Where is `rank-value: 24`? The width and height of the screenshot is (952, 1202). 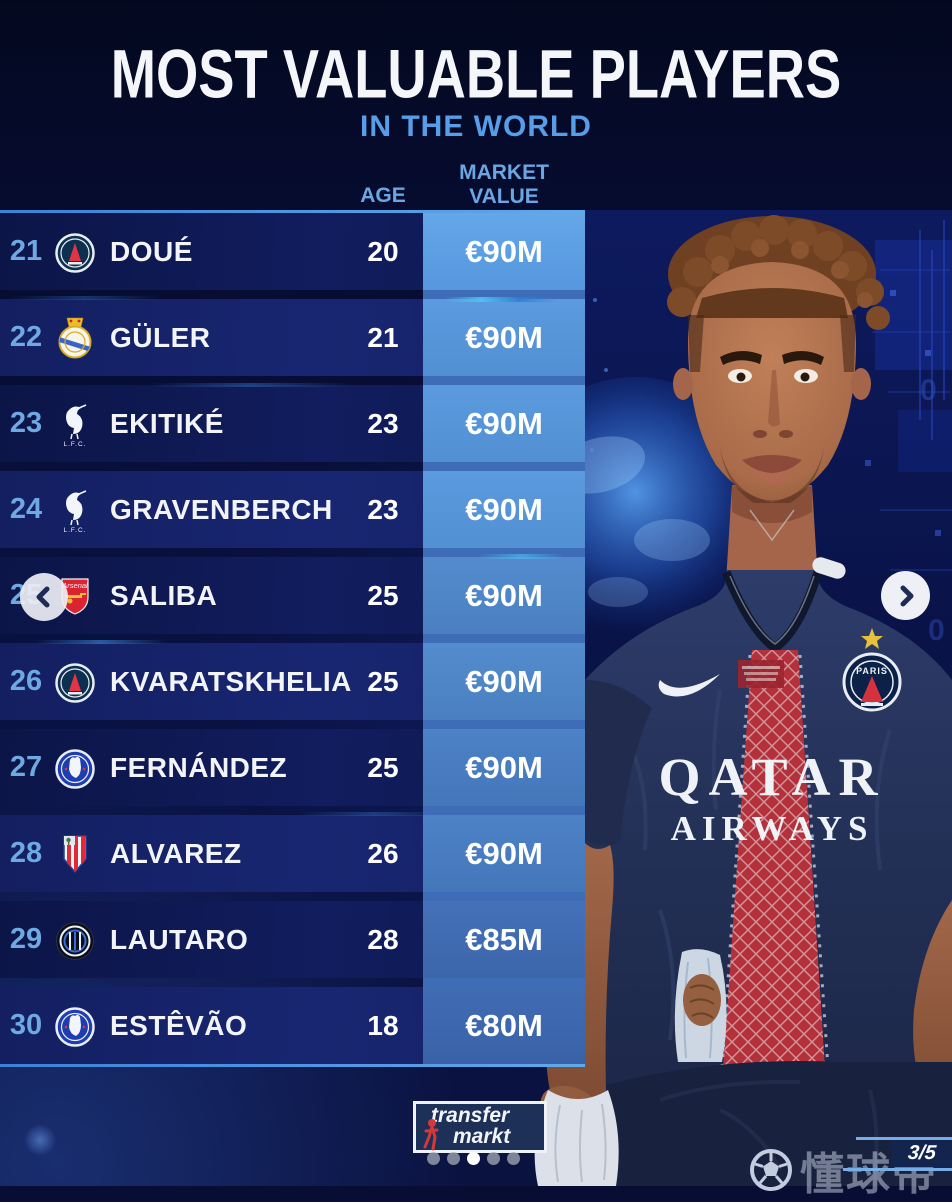 rank-value: 24 is located at coordinates (26, 509).